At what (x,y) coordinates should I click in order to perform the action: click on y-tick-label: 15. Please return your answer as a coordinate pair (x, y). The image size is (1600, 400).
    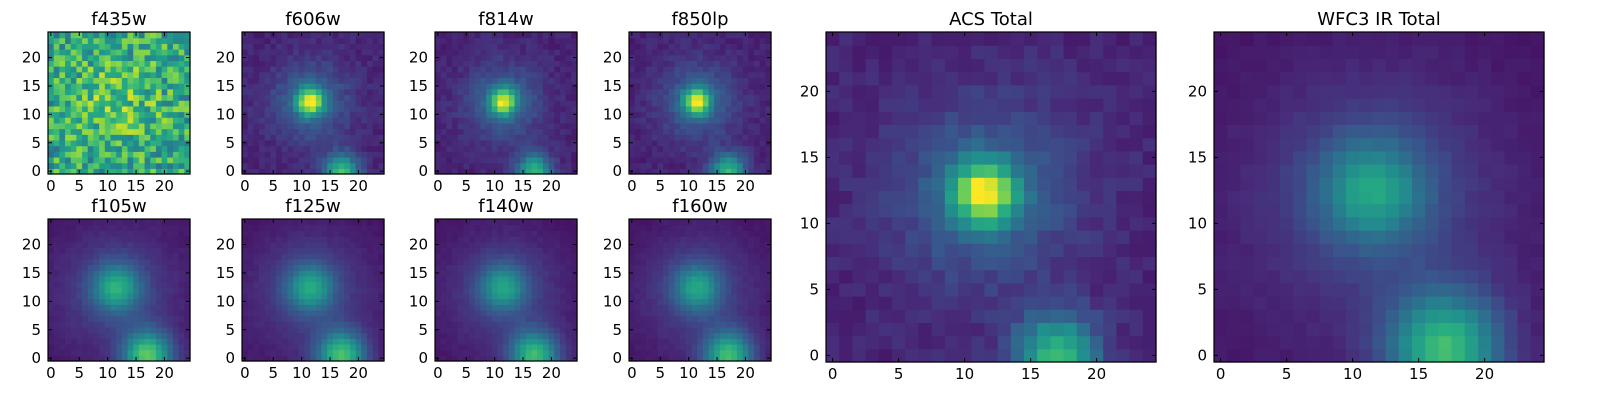
    Looking at the image, I should click on (418, 86).